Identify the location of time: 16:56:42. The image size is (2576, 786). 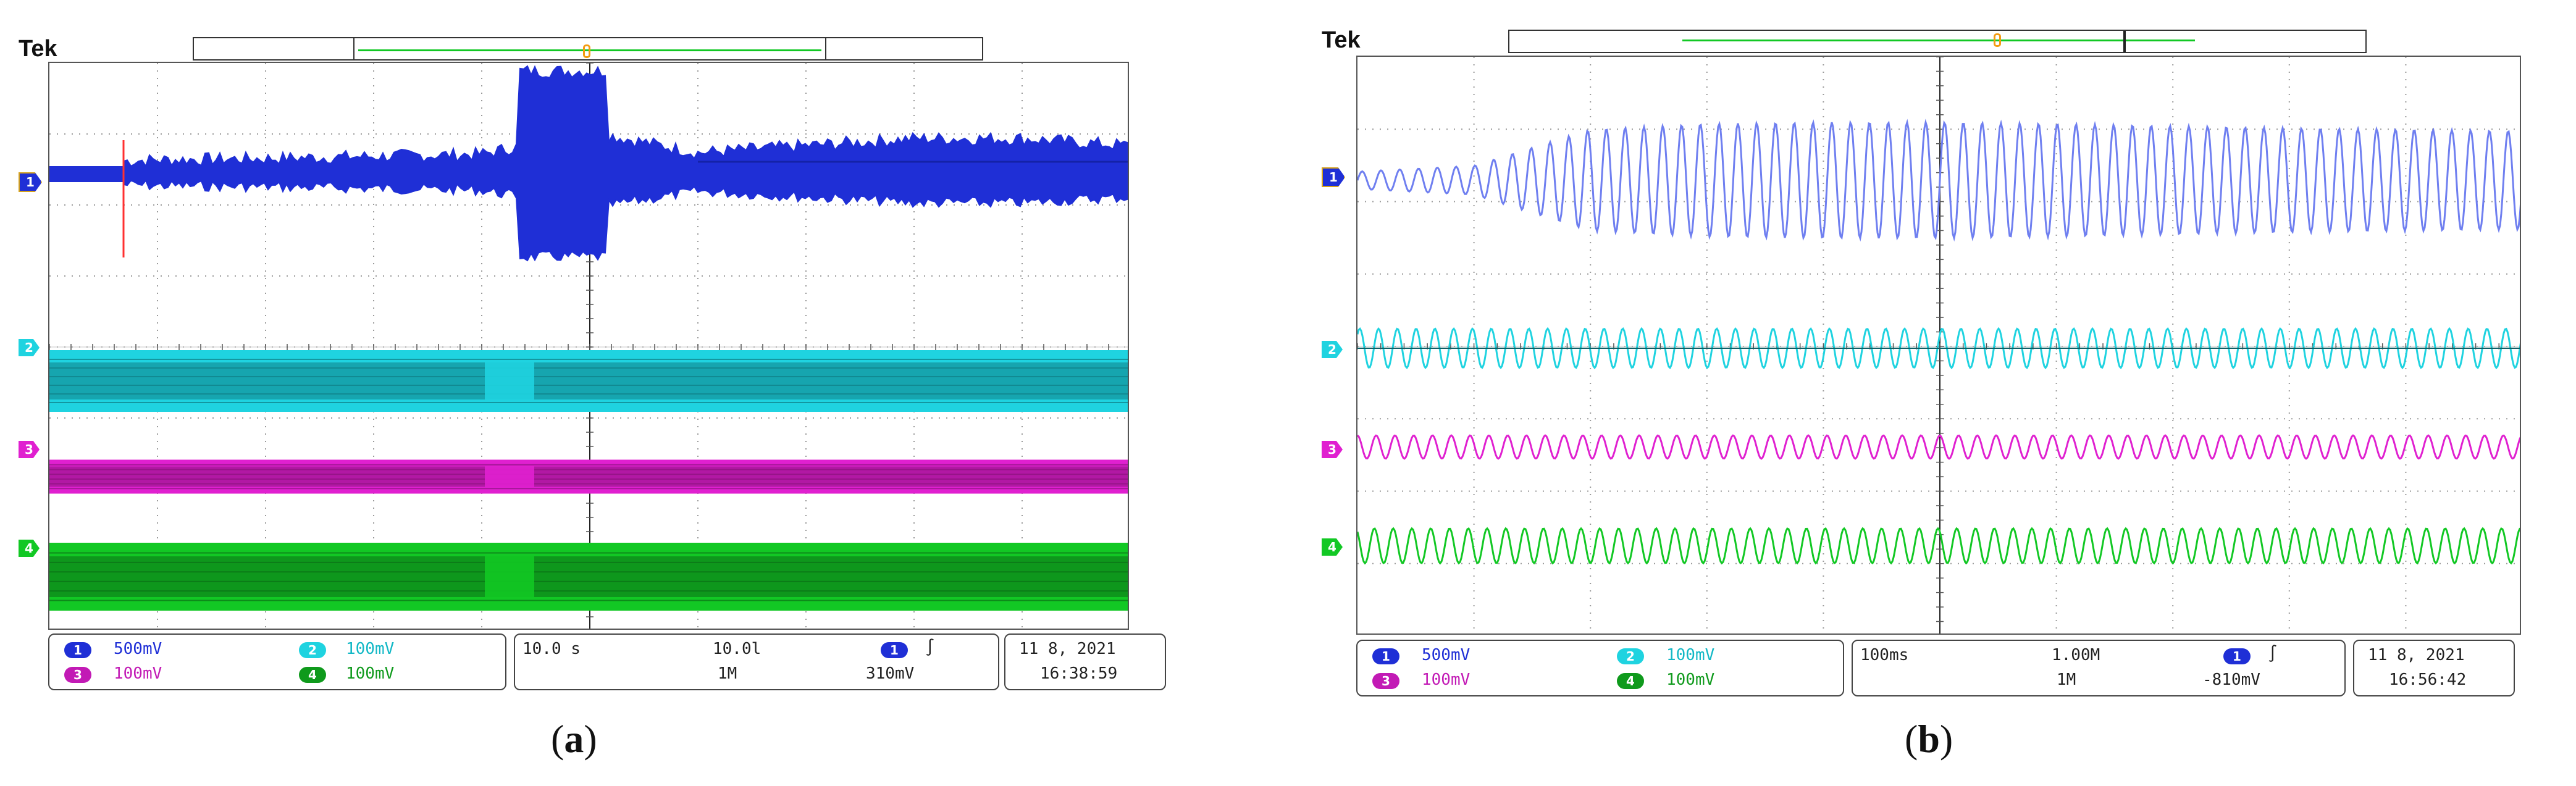
(2428, 680).